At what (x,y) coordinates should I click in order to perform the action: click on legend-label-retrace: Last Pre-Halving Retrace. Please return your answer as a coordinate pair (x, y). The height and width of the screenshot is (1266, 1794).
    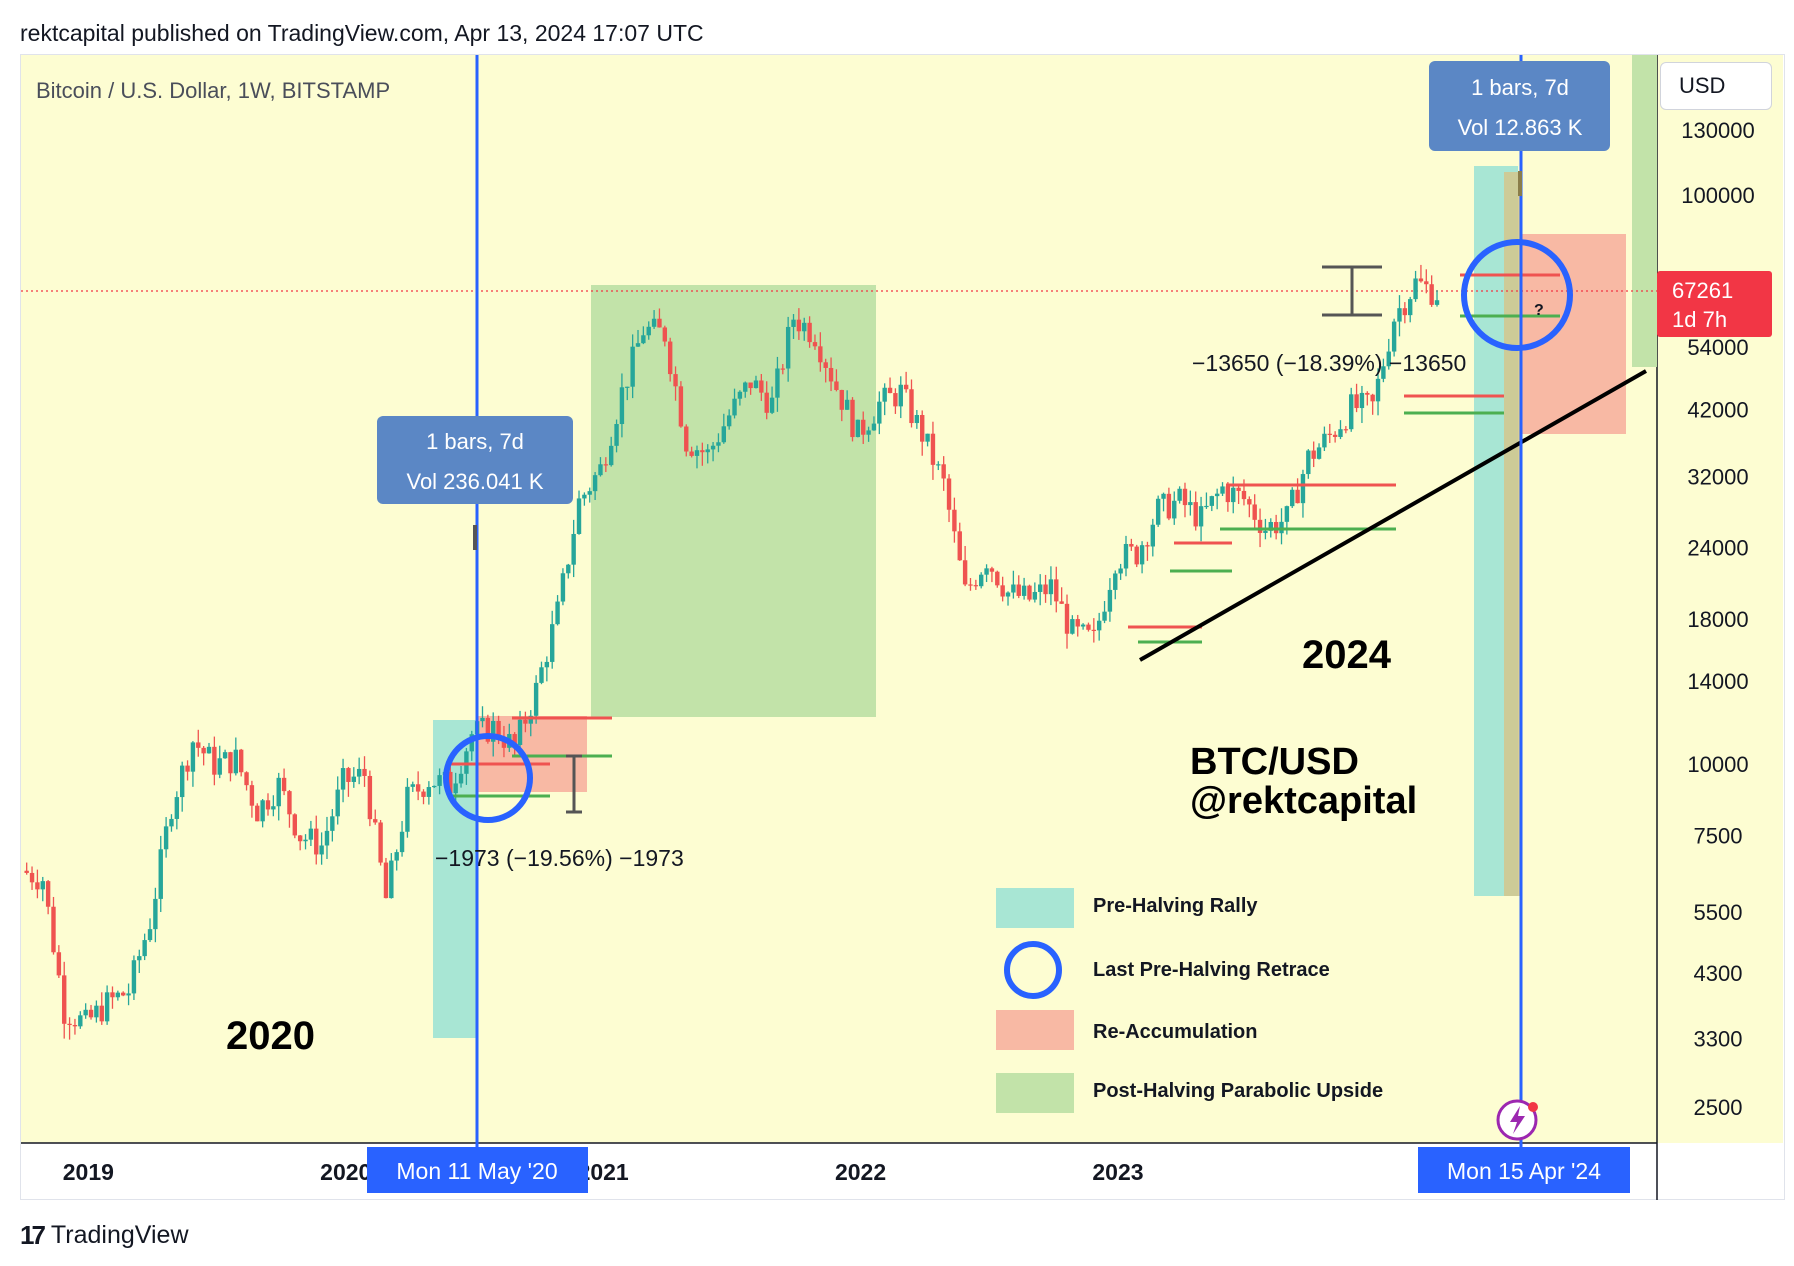
    Looking at the image, I should click on (1211, 970).